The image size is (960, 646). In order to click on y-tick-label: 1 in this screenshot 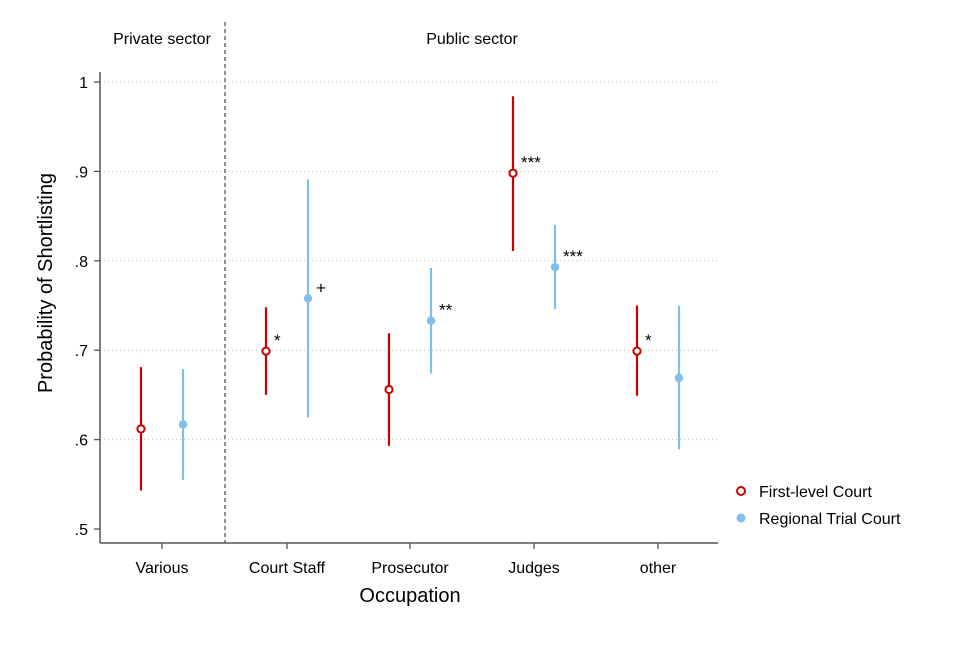, I will do `click(83, 83)`.